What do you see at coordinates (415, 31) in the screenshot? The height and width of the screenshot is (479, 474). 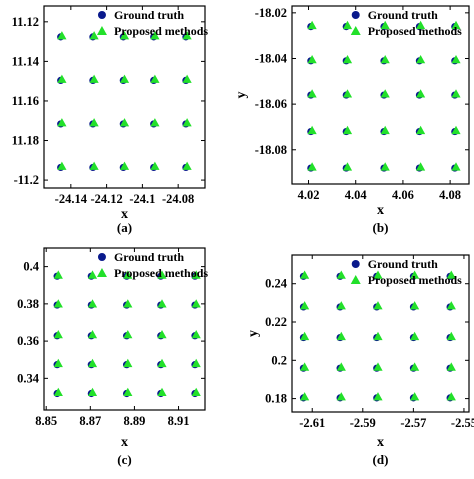 I see `legend-label-proposed: Proposed methods` at bounding box center [415, 31].